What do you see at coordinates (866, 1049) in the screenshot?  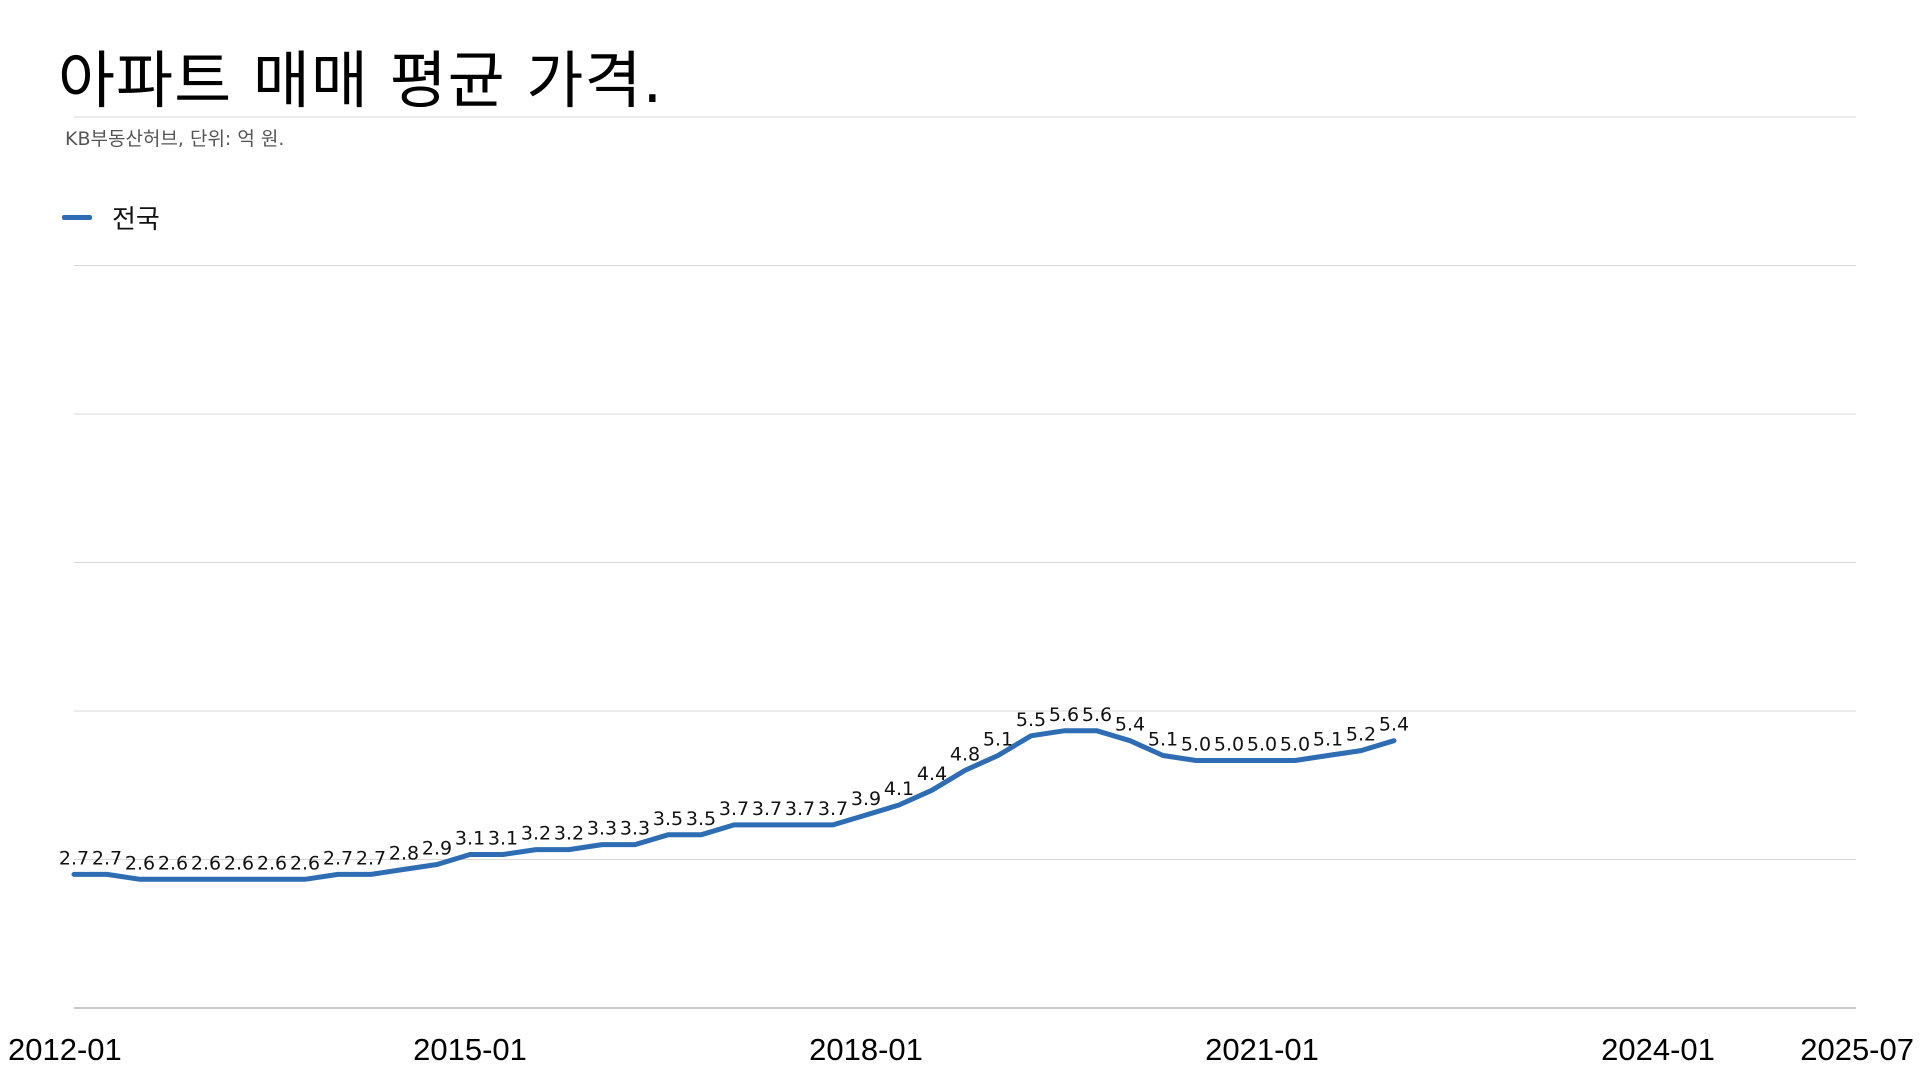 I see `x-tick-label: 2018-01` at bounding box center [866, 1049].